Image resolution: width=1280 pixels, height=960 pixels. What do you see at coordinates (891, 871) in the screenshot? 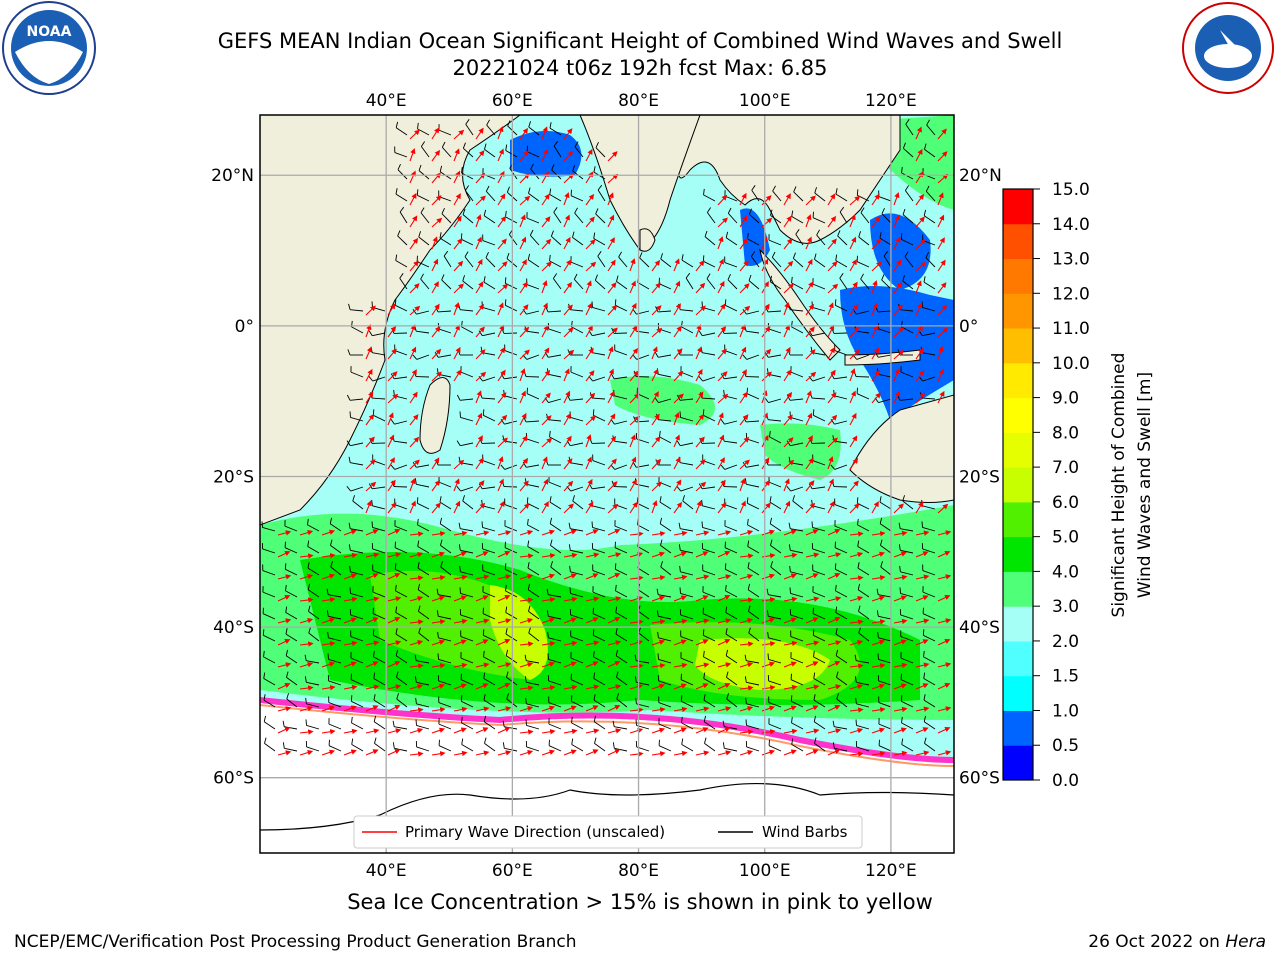
I see `lon-label-bottom: 120°E` at bounding box center [891, 871].